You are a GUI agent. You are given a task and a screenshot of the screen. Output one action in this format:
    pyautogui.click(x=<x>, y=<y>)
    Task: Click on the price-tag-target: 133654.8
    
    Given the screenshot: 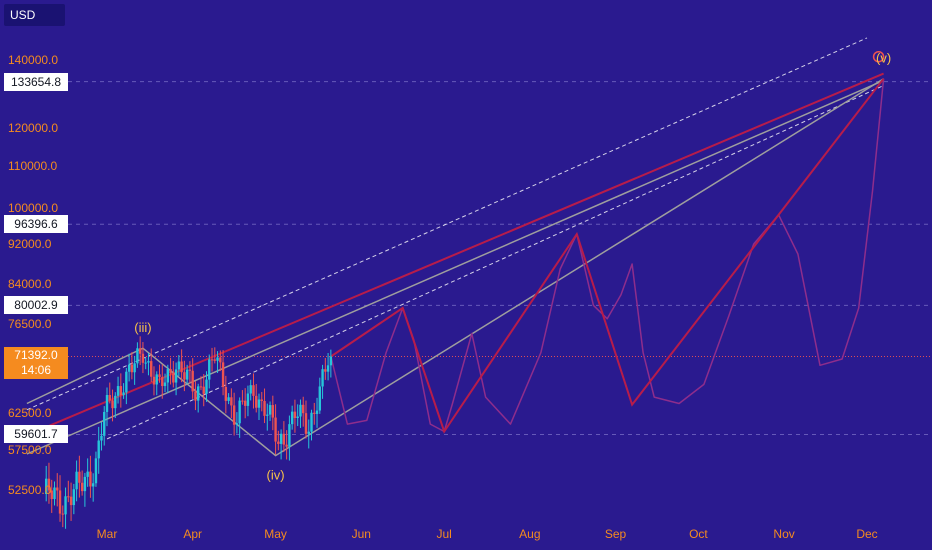 What is the action you would take?
    pyautogui.click(x=36, y=81)
    